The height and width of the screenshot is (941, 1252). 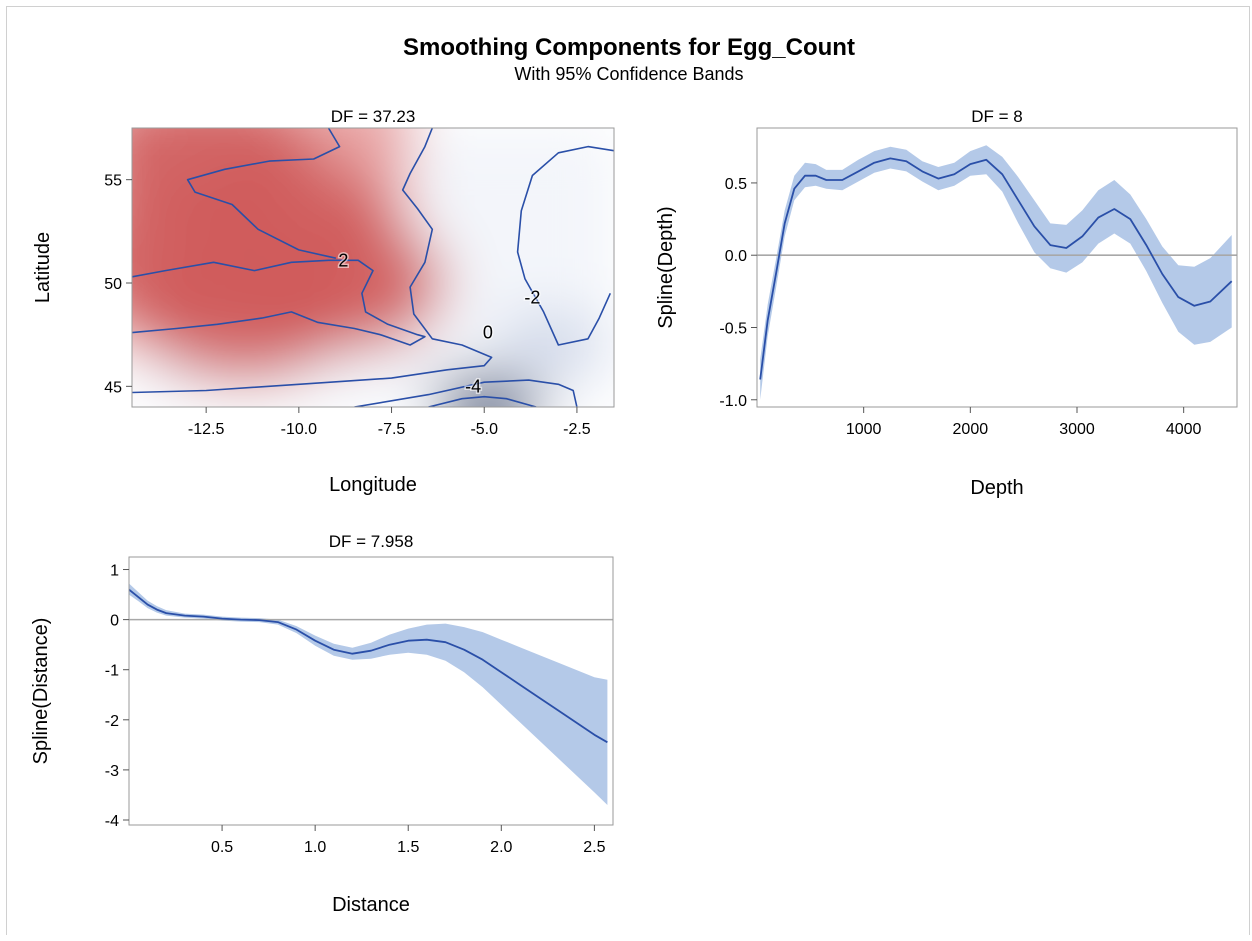 I want to click on y-axis-label: Latitude, so click(x=43, y=267).